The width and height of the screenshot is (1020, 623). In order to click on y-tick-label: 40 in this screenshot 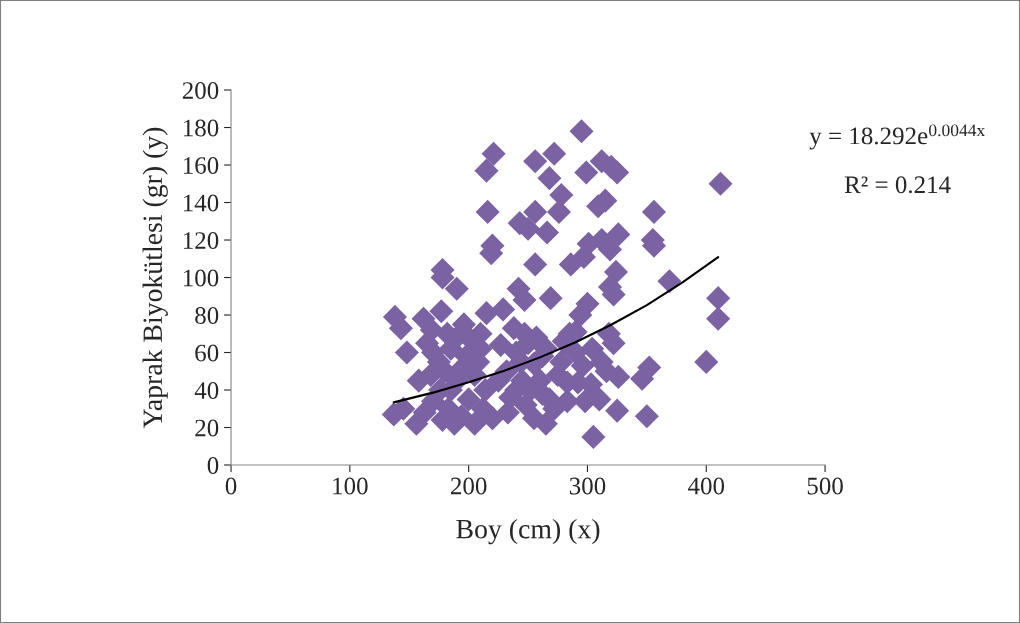, I will do `click(206, 390)`.